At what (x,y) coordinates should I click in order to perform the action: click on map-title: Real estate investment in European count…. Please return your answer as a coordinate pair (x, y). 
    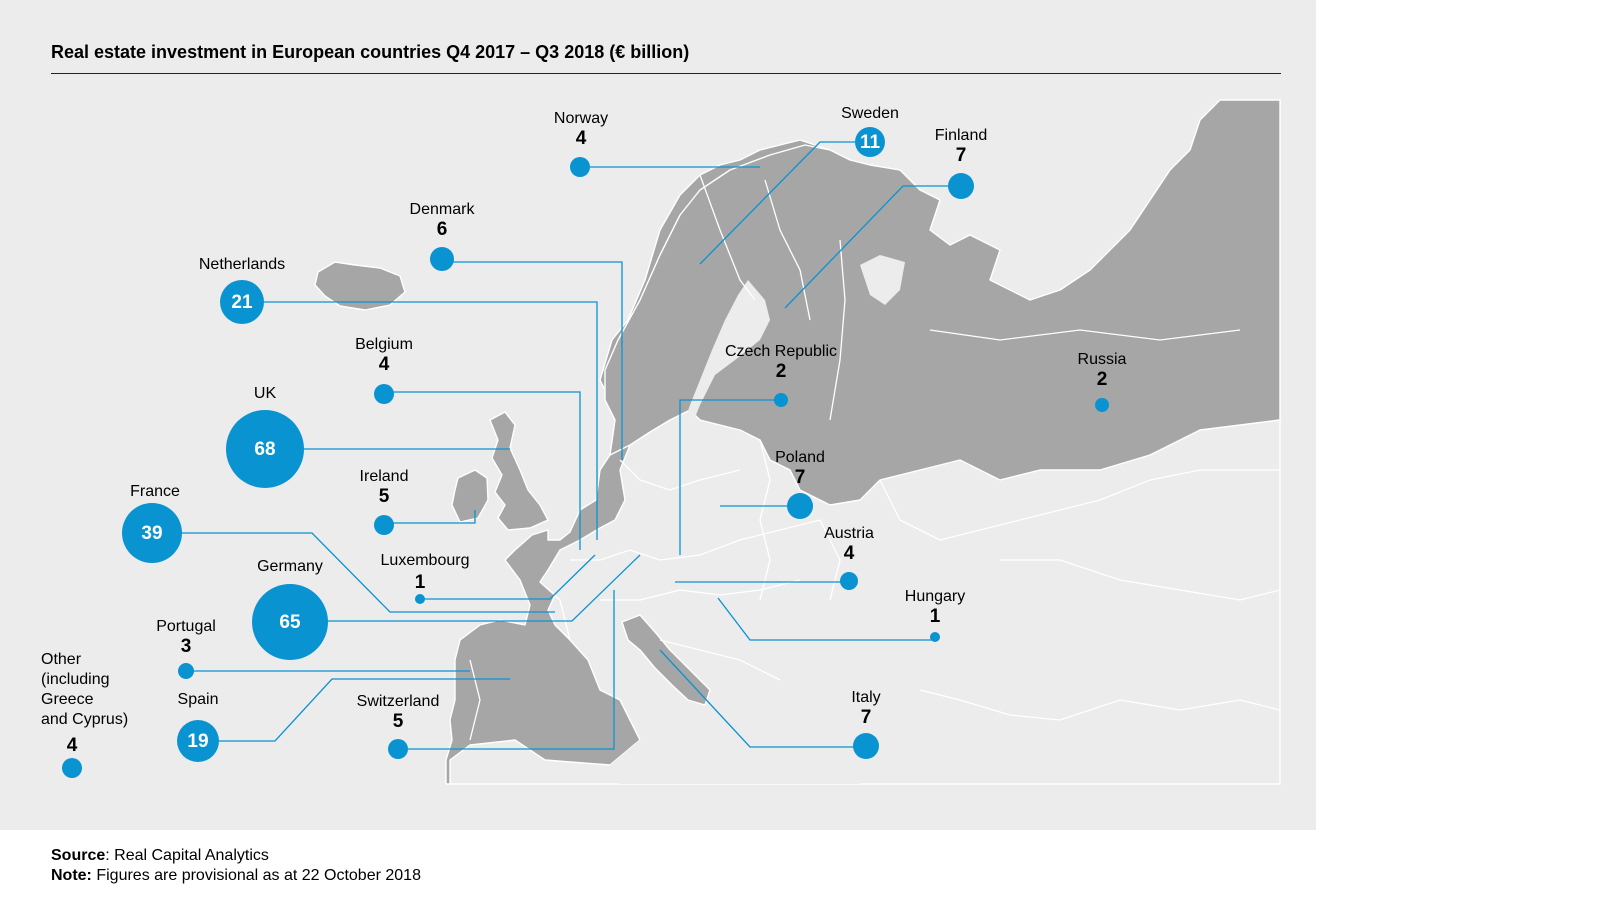
    Looking at the image, I should click on (370, 52).